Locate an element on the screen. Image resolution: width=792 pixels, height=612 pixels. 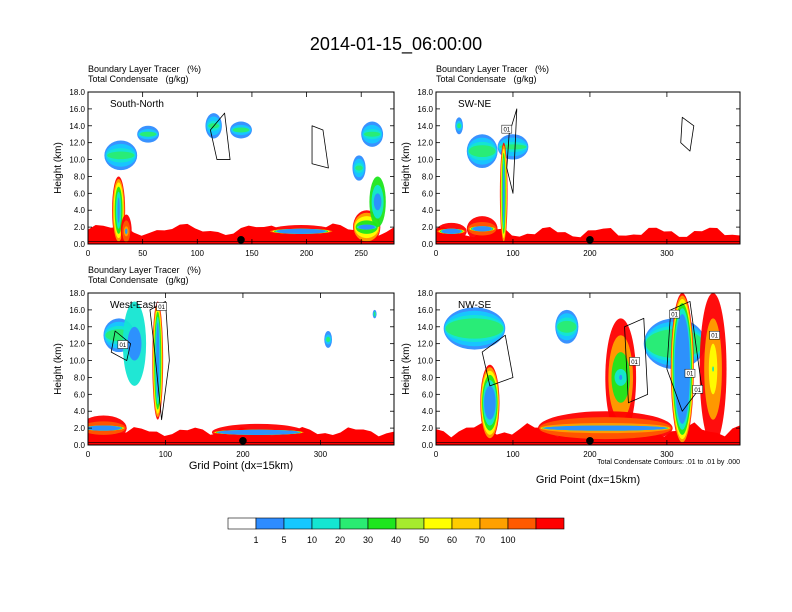
y-tick-label: 0.0 is located at coordinates (428, 445).